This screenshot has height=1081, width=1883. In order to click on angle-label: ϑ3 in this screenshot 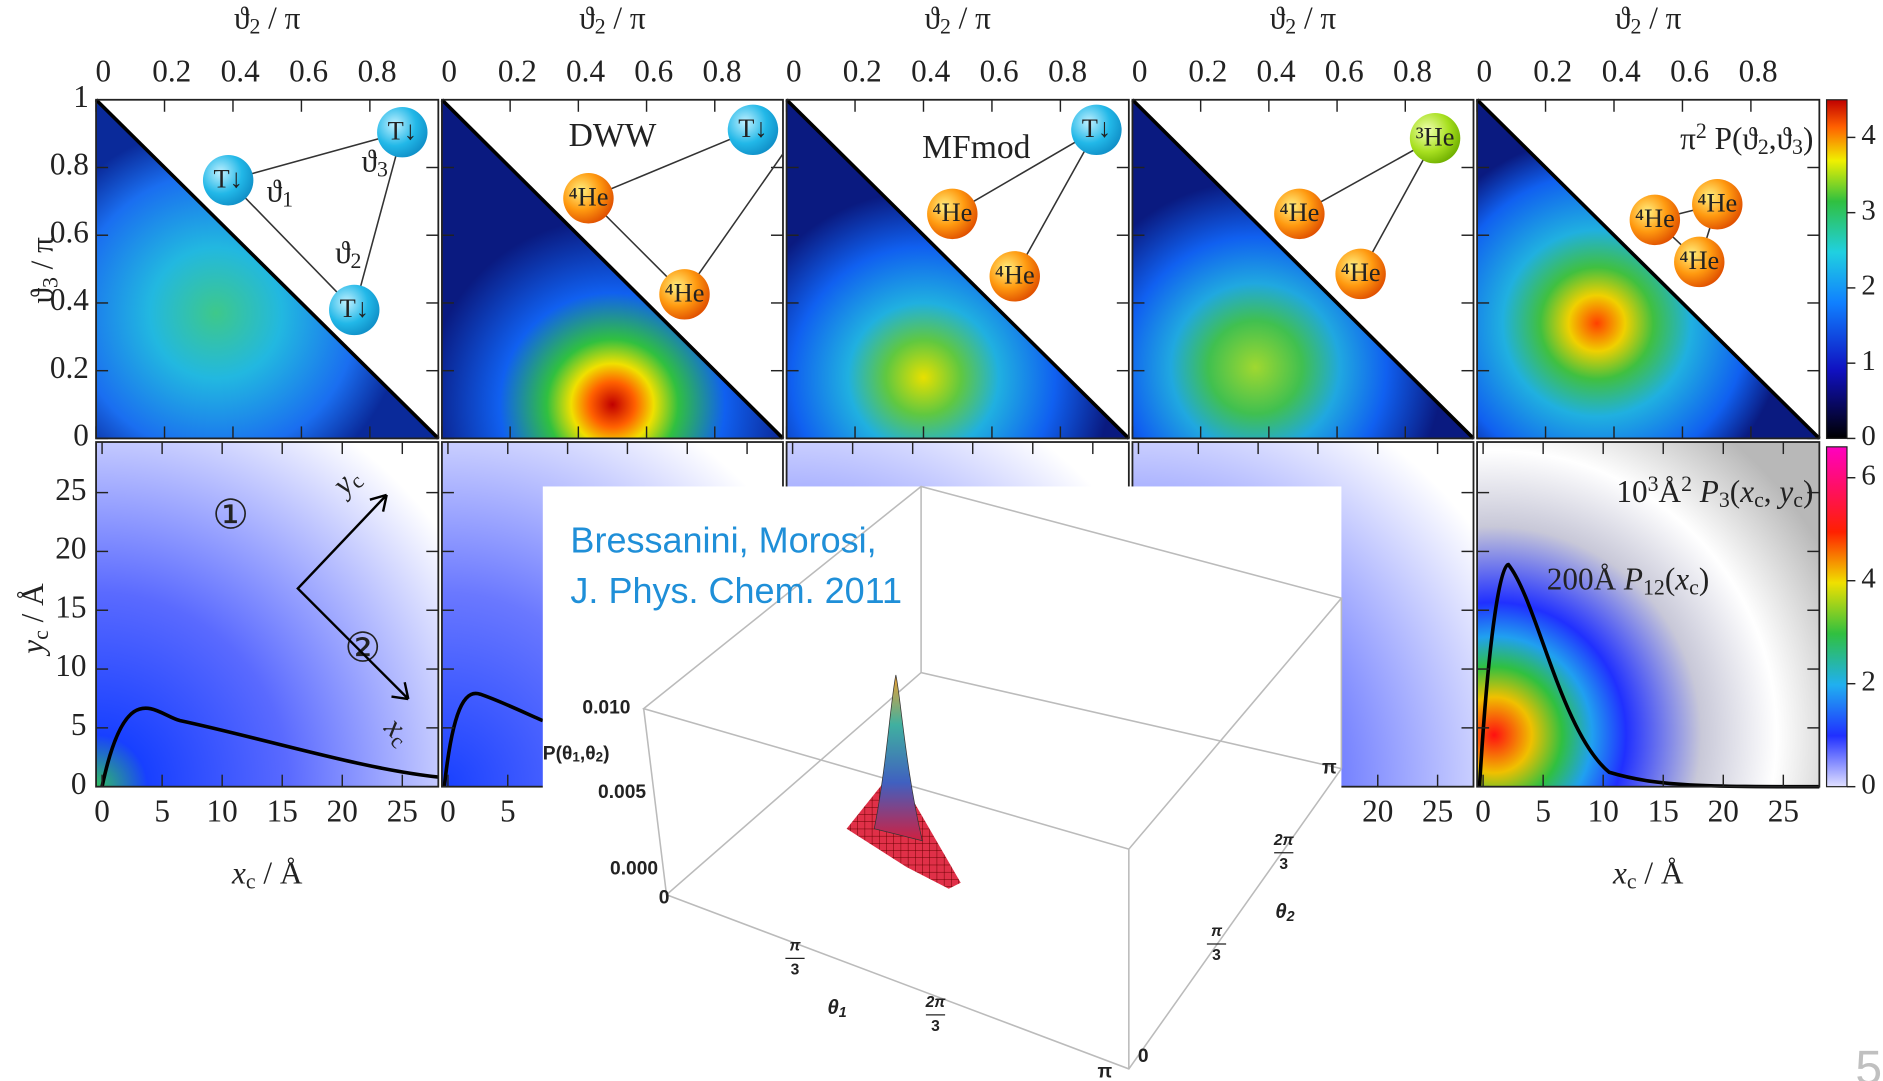, I will do `click(374, 162)`.